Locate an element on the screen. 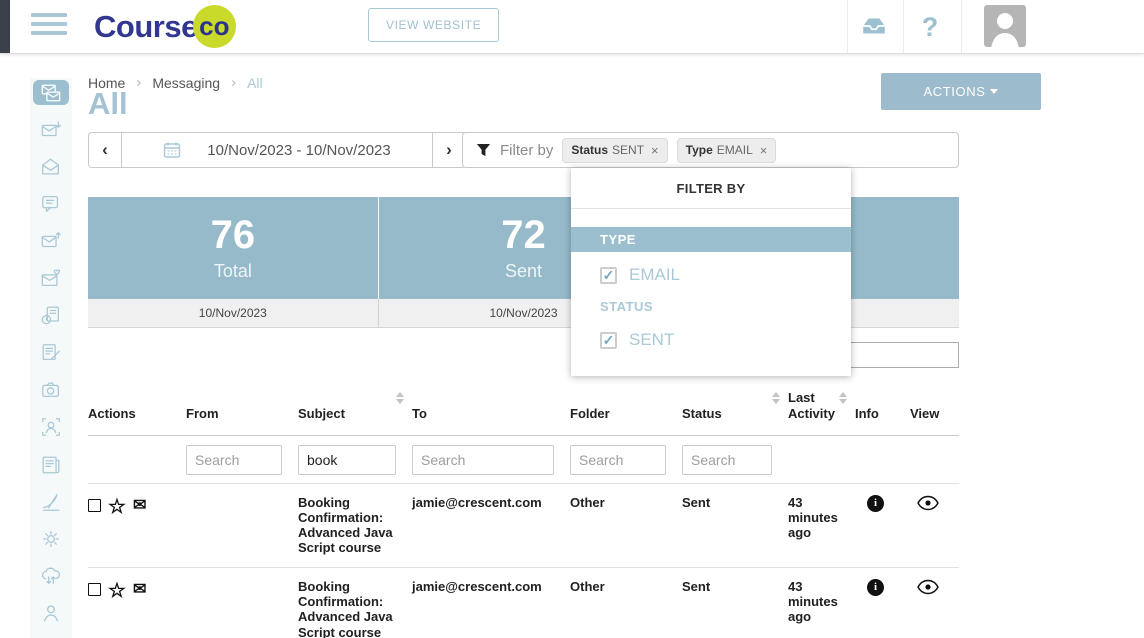 This screenshot has height=638, width=1144. view-website-button: VIEW WEBSITE is located at coordinates (434, 25).